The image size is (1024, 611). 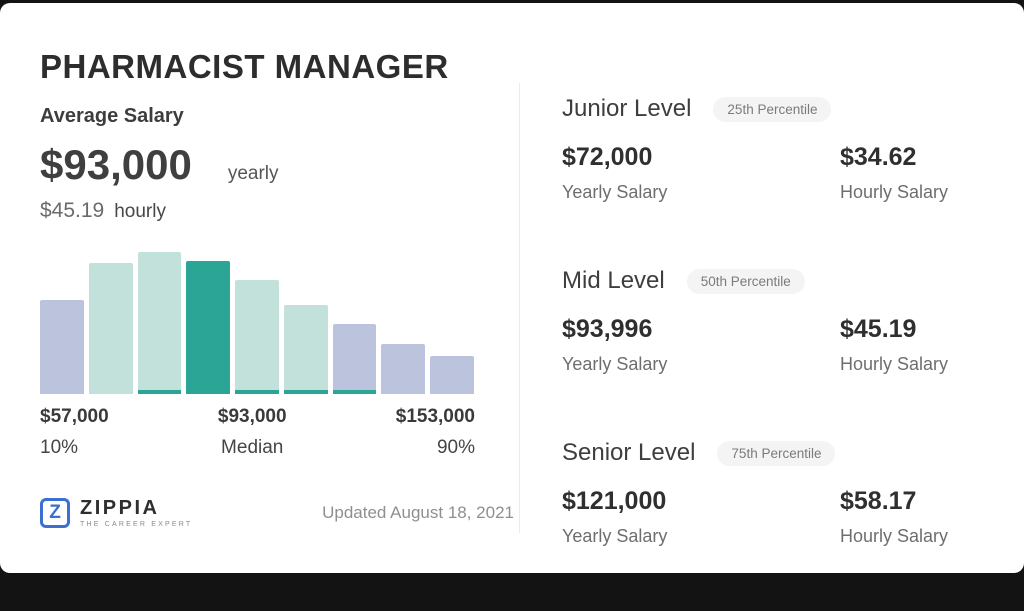 What do you see at coordinates (615, 364) in the screenshot?
I see `mid-yearly-label: Yearly Salary` at bounding box center [615, 364].